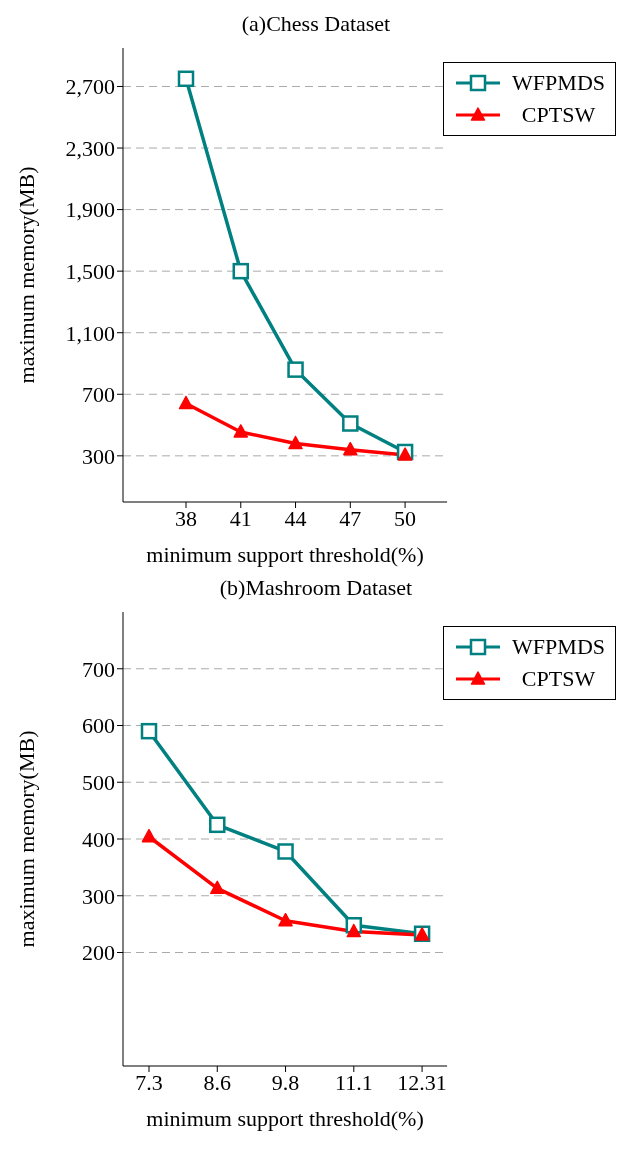 The image size is (632, 1163). What do you see at coordinates (316, 24) in the screenshot?
I see `chart-title: (a)Chess Dataset` at bounding box center [316, 24].